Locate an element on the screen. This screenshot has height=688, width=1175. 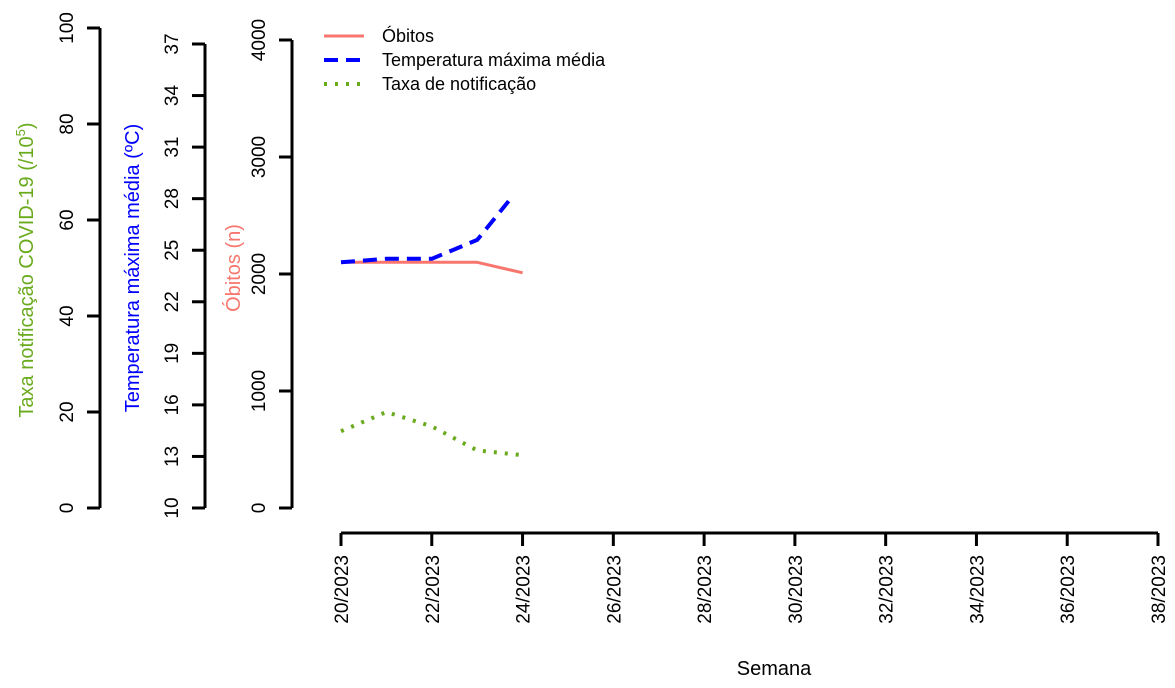
x-tick-label: 34/2023 is located at coordinates (977, 589).